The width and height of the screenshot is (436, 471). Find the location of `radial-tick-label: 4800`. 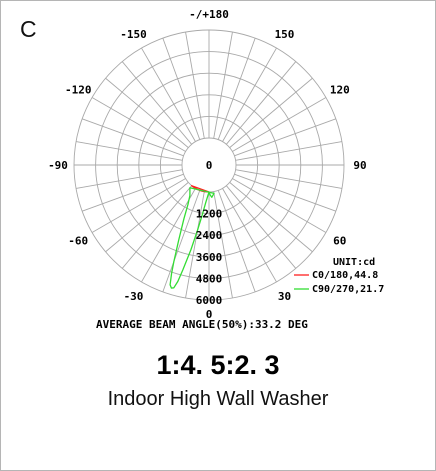

radial-tick-label: 4800 is located at coordinates (209, 278).